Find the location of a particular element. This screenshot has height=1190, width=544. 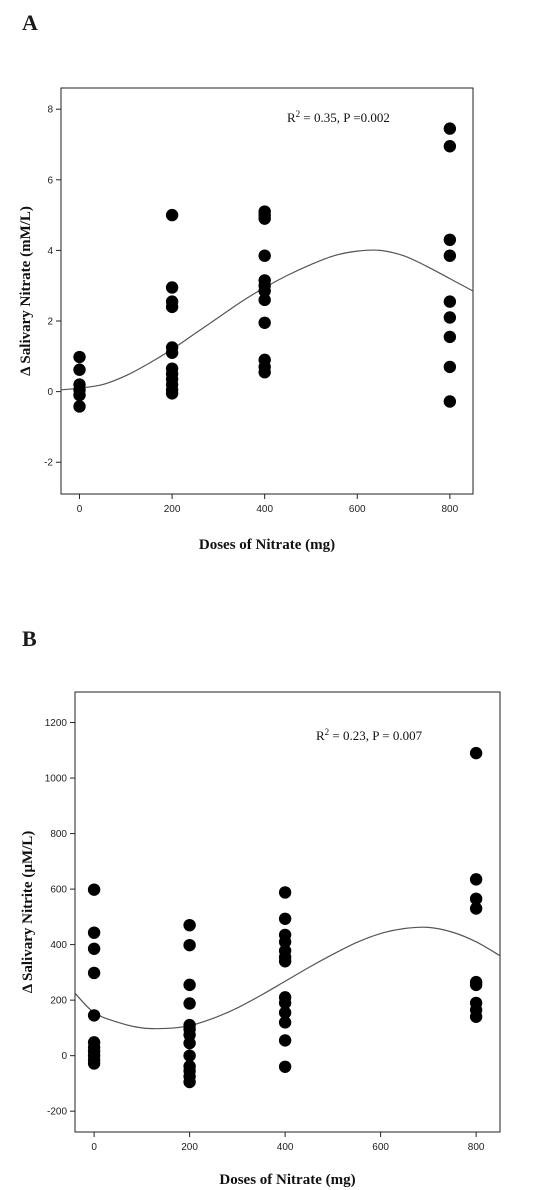

fit-annotation: R2 = 0.35, P =0.002 is located at coordinates (338, 117).